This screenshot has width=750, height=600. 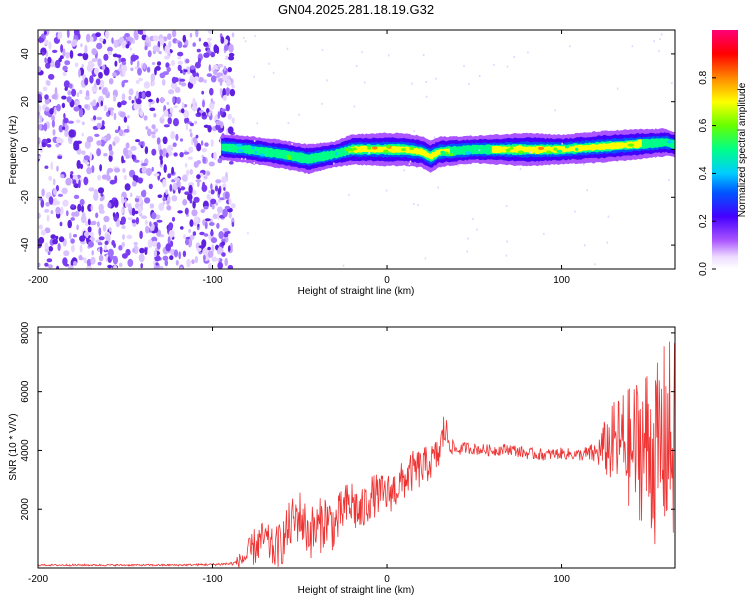 I want to click on colorbar-gradient, so click(x=725, y=149).